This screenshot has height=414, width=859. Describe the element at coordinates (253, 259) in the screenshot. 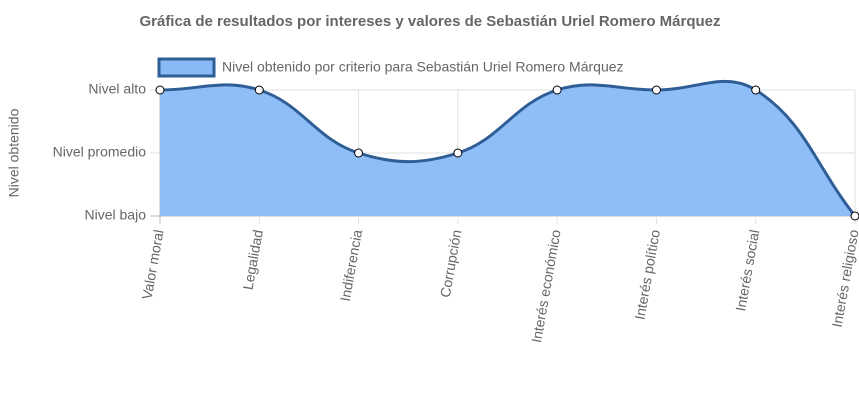

I see `x-tick-label: Legalidad` at that location.